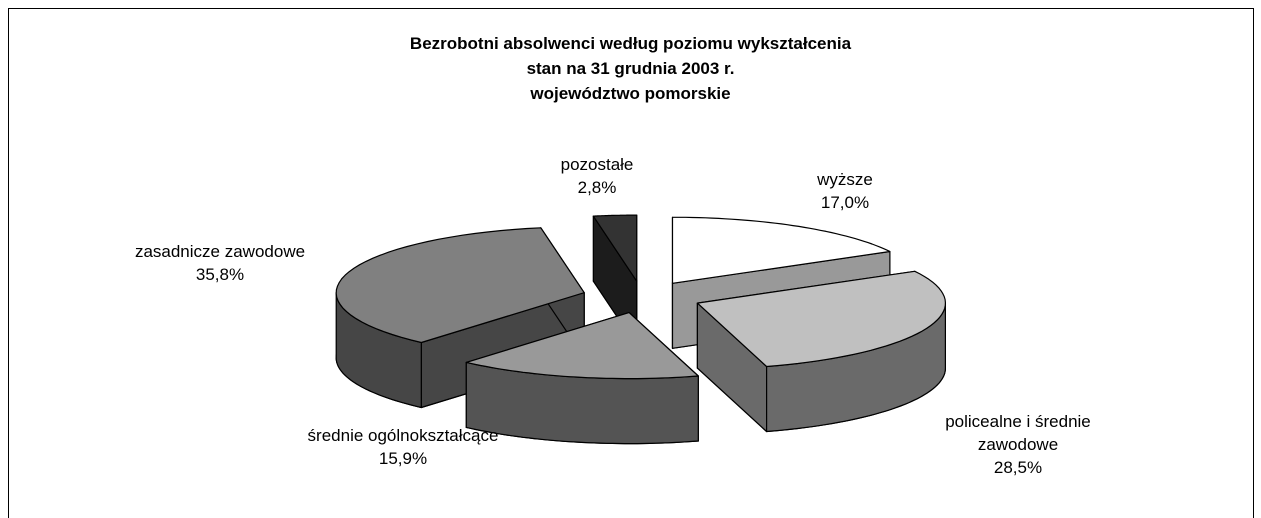 The width and height of the screenshot is (1261, 518). I want to click on slice-name: zasadnicze zawodowe, so click(220, 251).